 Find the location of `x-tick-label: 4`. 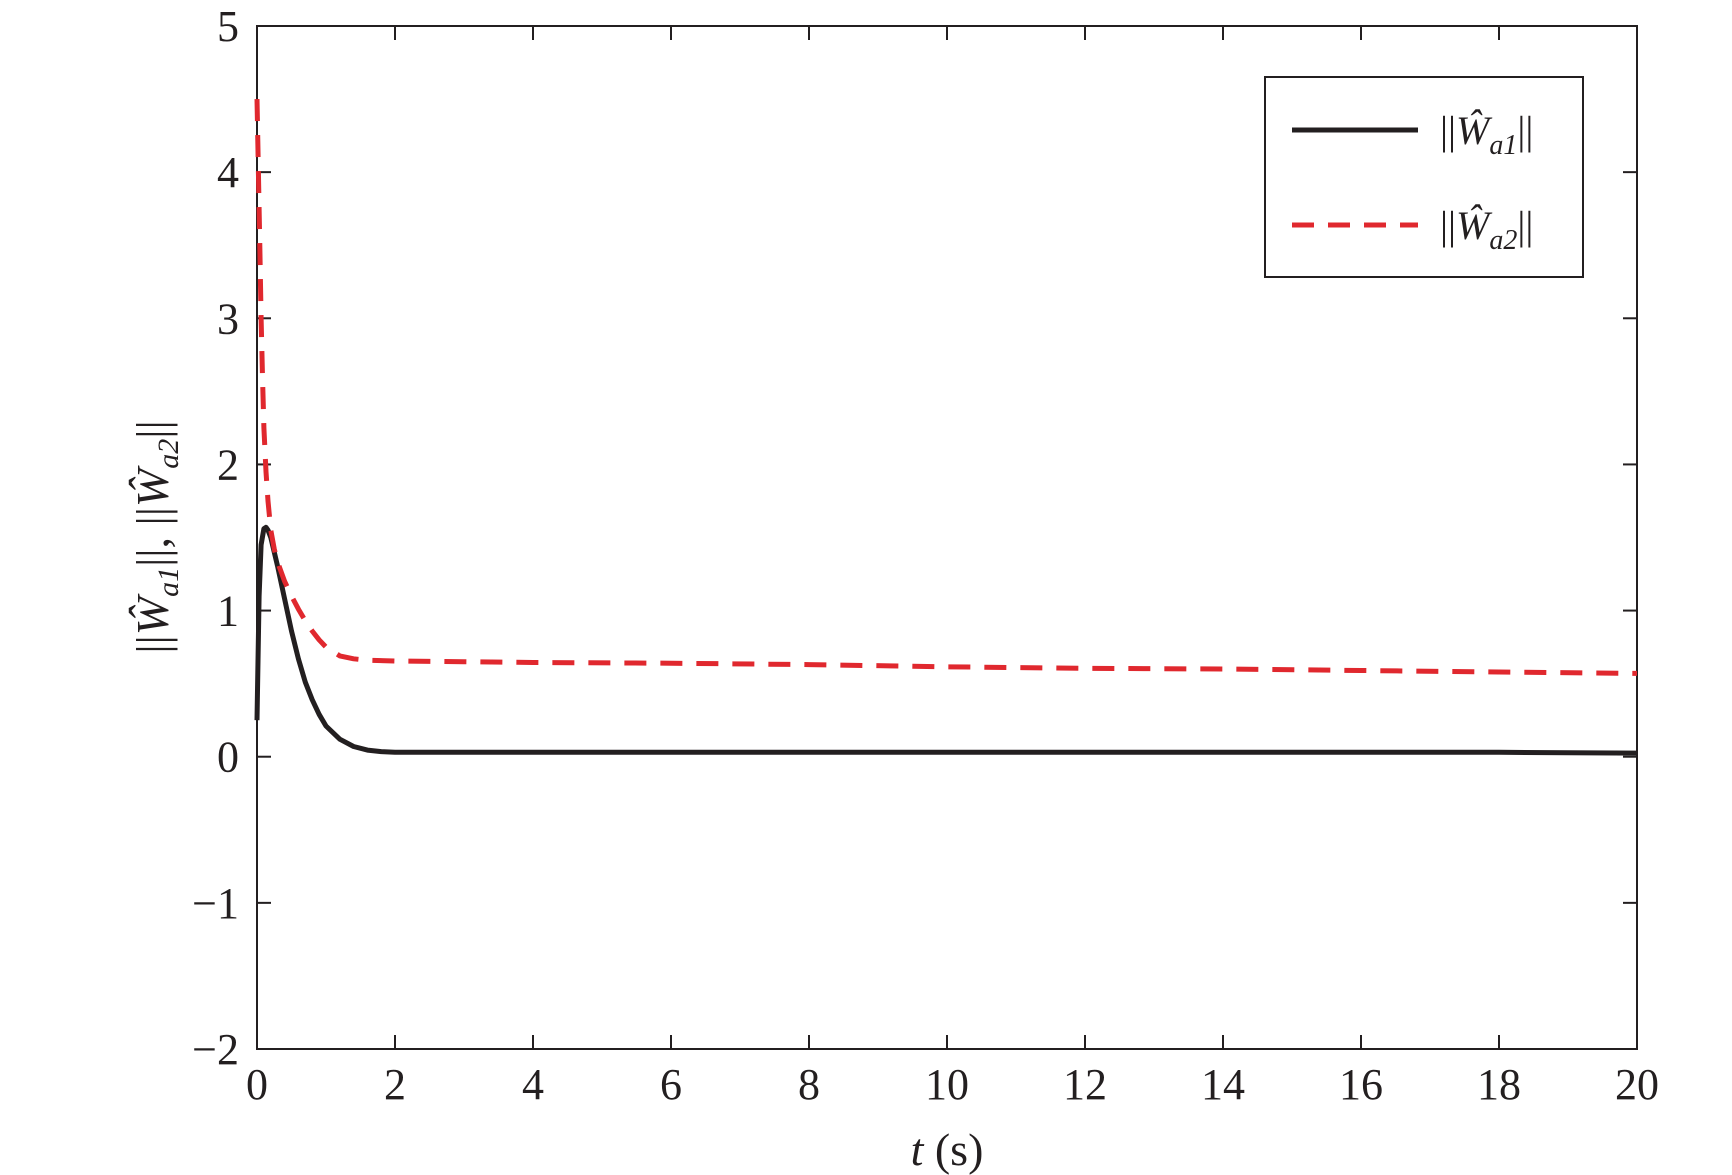

x-tick-label: 4 is located at coordinates (533, 1084).